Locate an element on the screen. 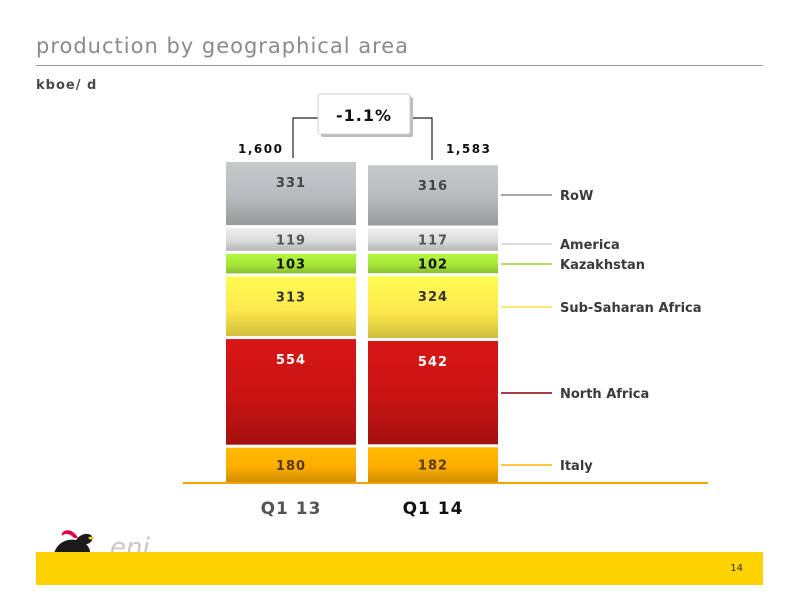 This screenshot has height=600, width=800. data-label-sub-saharan-africa-q1-13: 313 is located at coordinates (291, 297).